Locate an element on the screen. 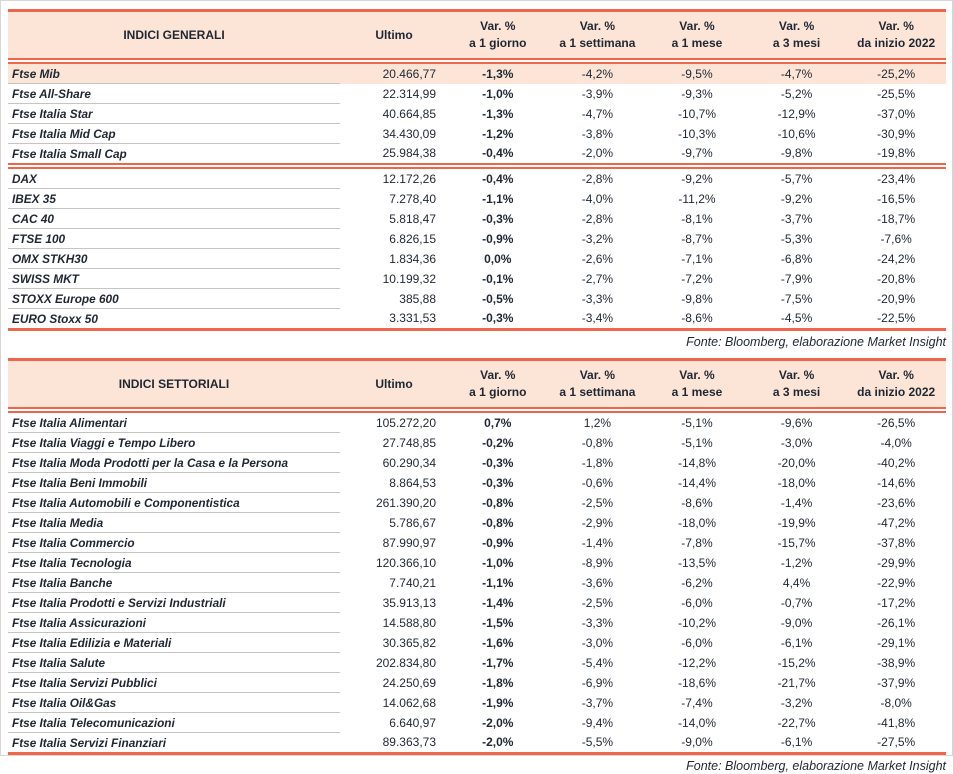 The image size is (953, 774). index-name: Ftse Italia Alimentari is located at coordinates (174, 423).